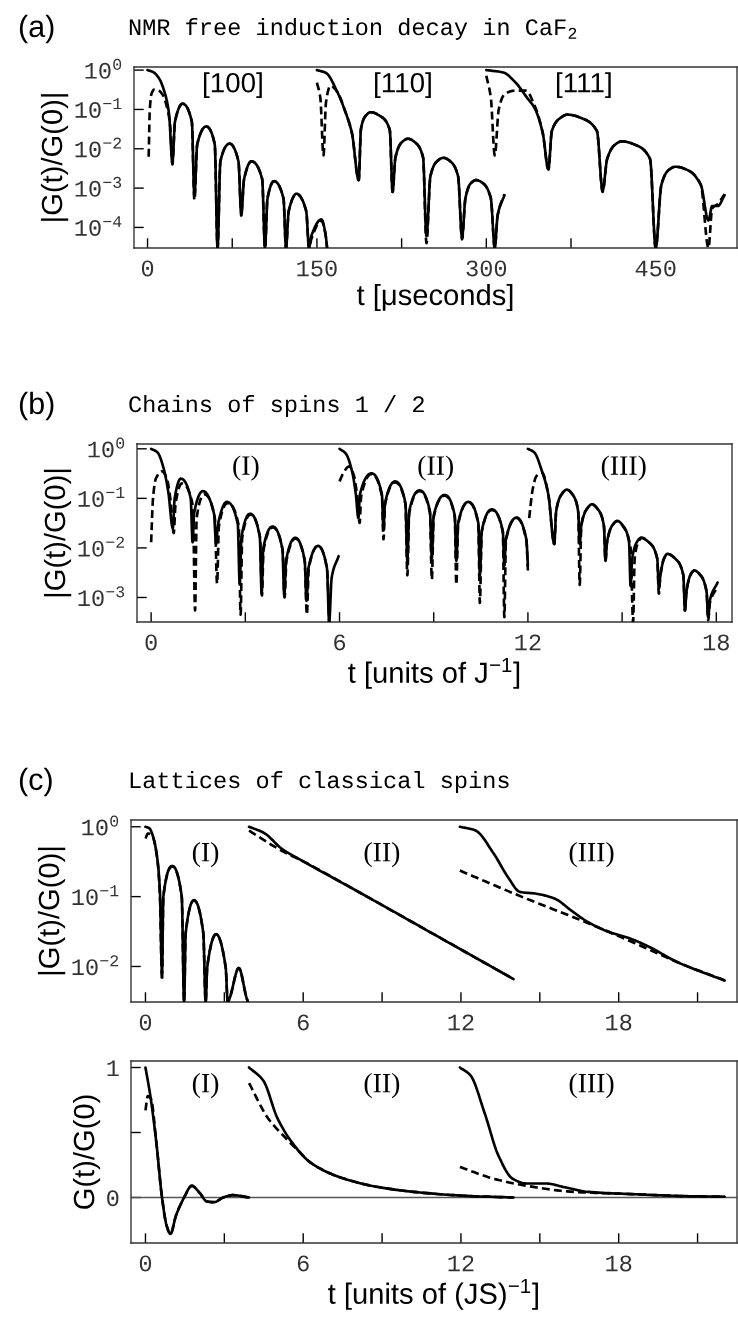 The image size is (738, 1322). Describe the element at coordinates (486, 268) in the screenshot. I see `x-tick-label: 300` at that location.